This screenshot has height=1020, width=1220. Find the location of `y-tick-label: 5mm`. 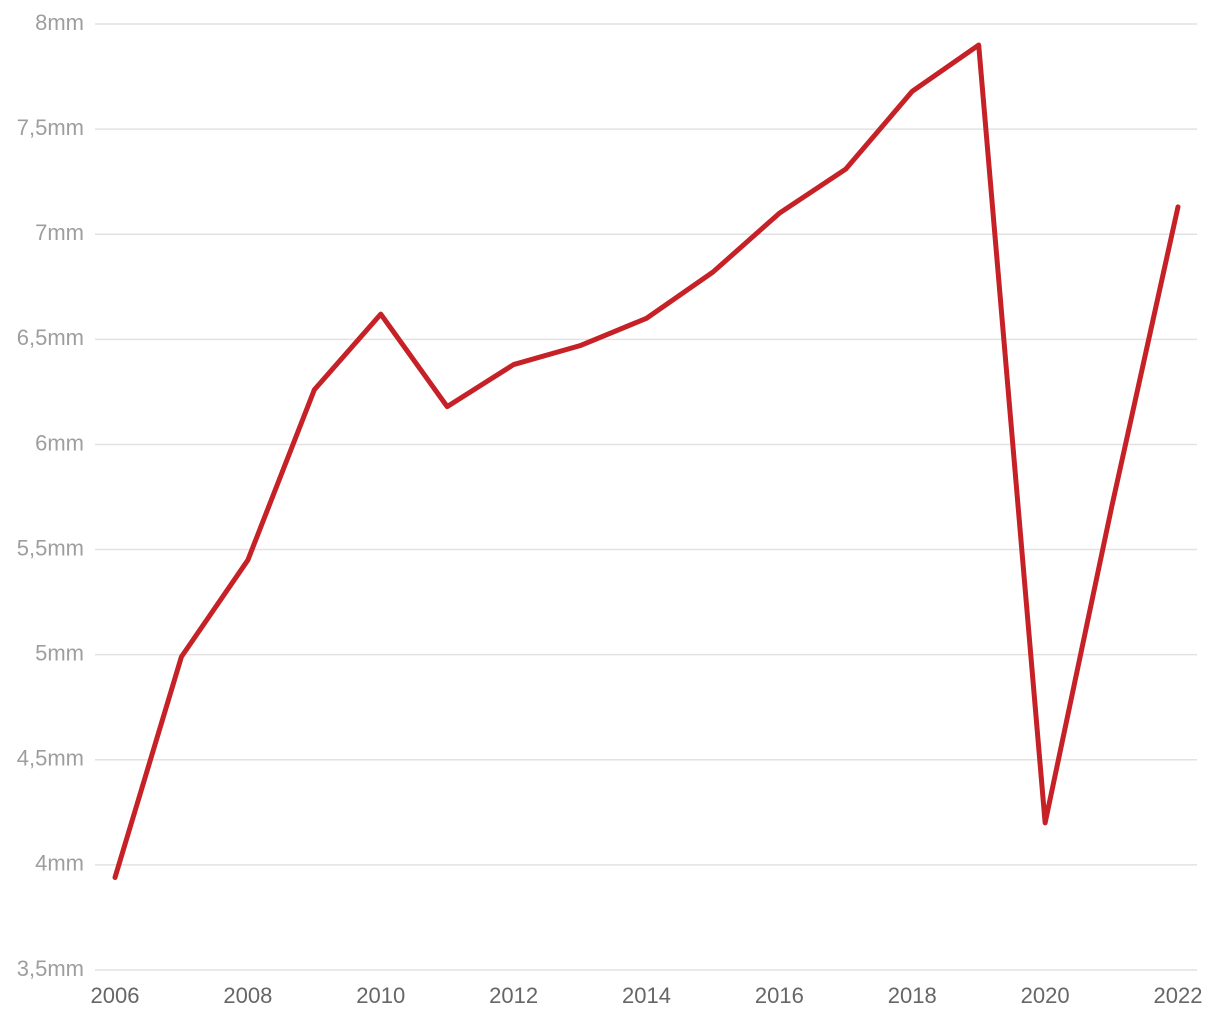

y-tick-label: 5mm is located at coordinates (59, 652).